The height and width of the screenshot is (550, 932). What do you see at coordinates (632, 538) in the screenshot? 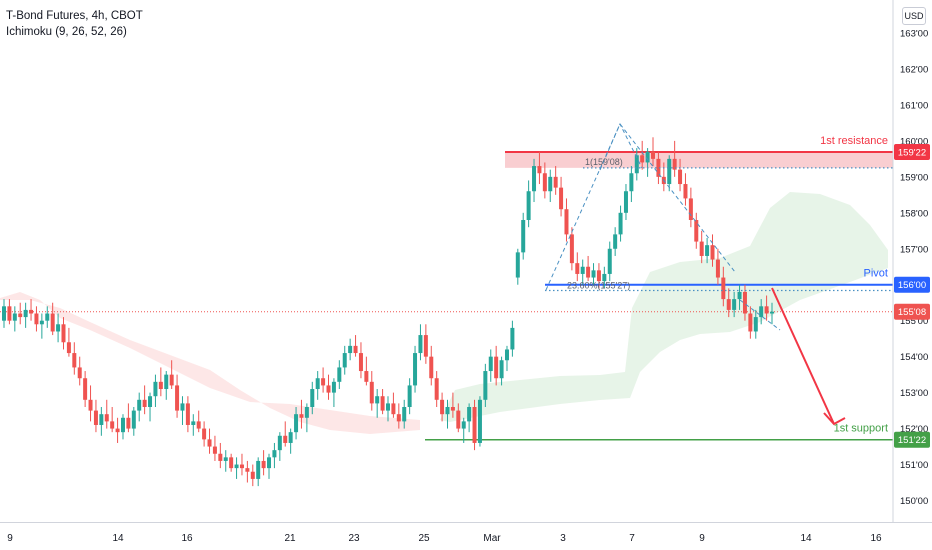
I see `x-tick-label: 7` at bounding box center [632, 538].